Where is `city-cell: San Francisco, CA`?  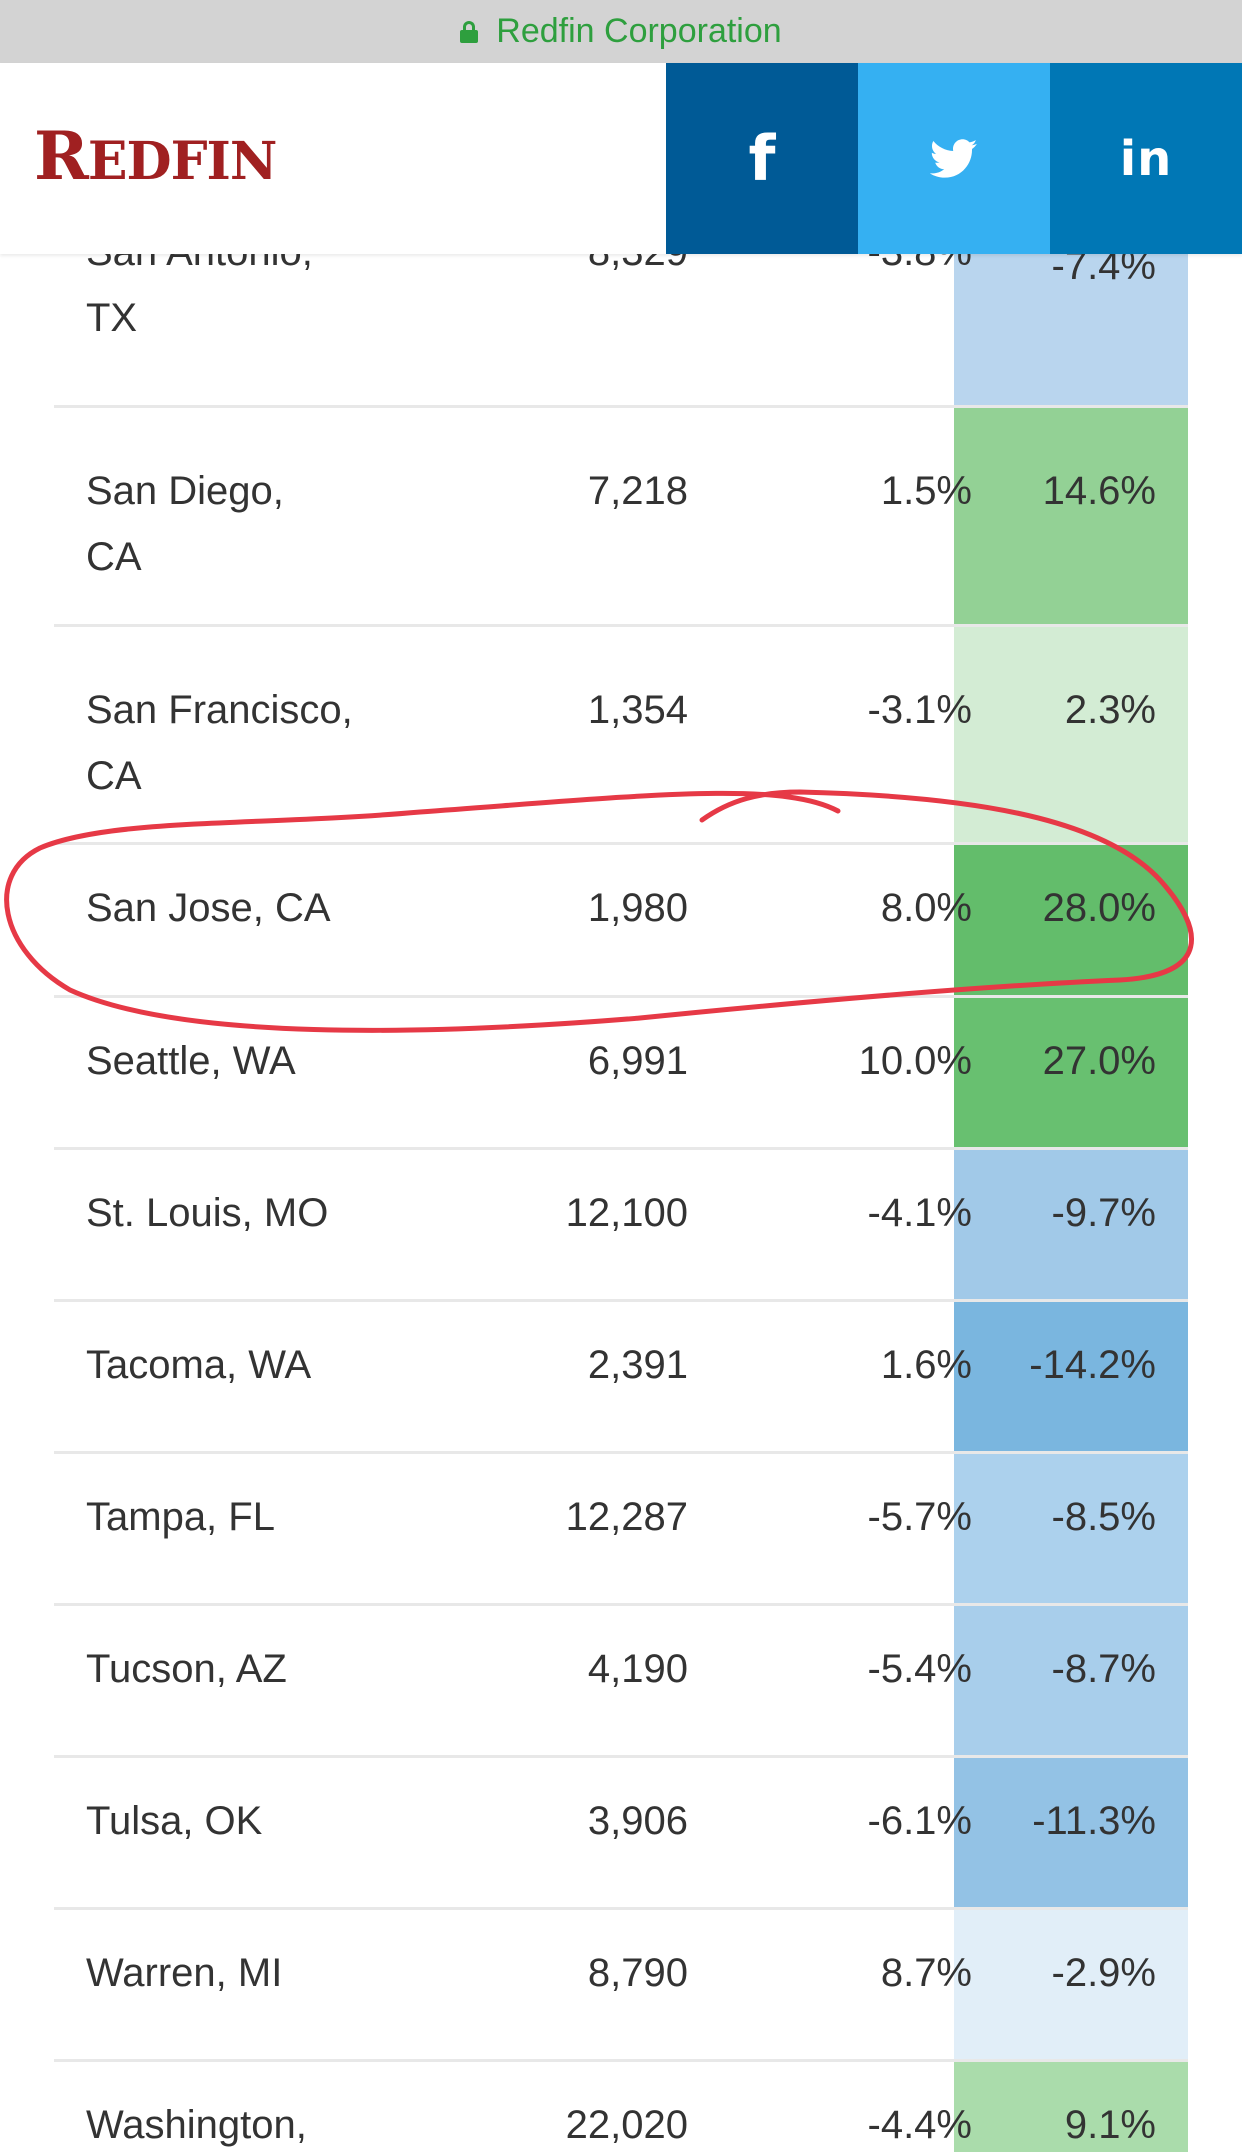 city-cell: San Francisco, CA is located at coordinates (219, 743).